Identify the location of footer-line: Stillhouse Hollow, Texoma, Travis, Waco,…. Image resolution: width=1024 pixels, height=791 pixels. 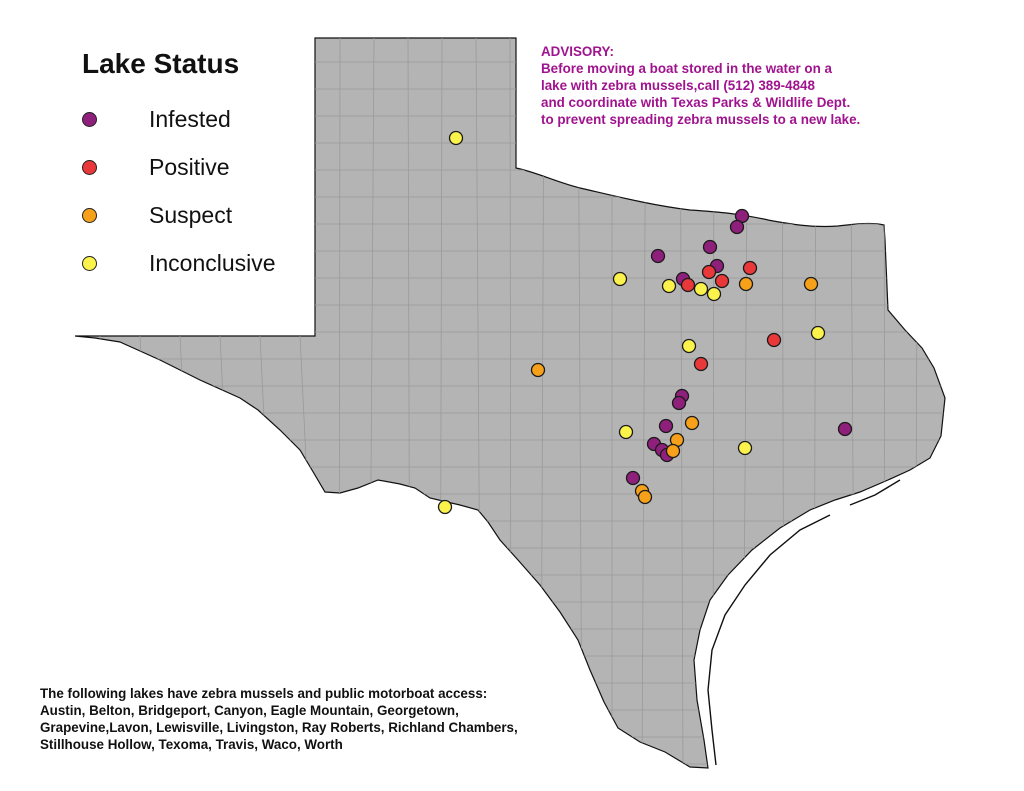
(191, 744).